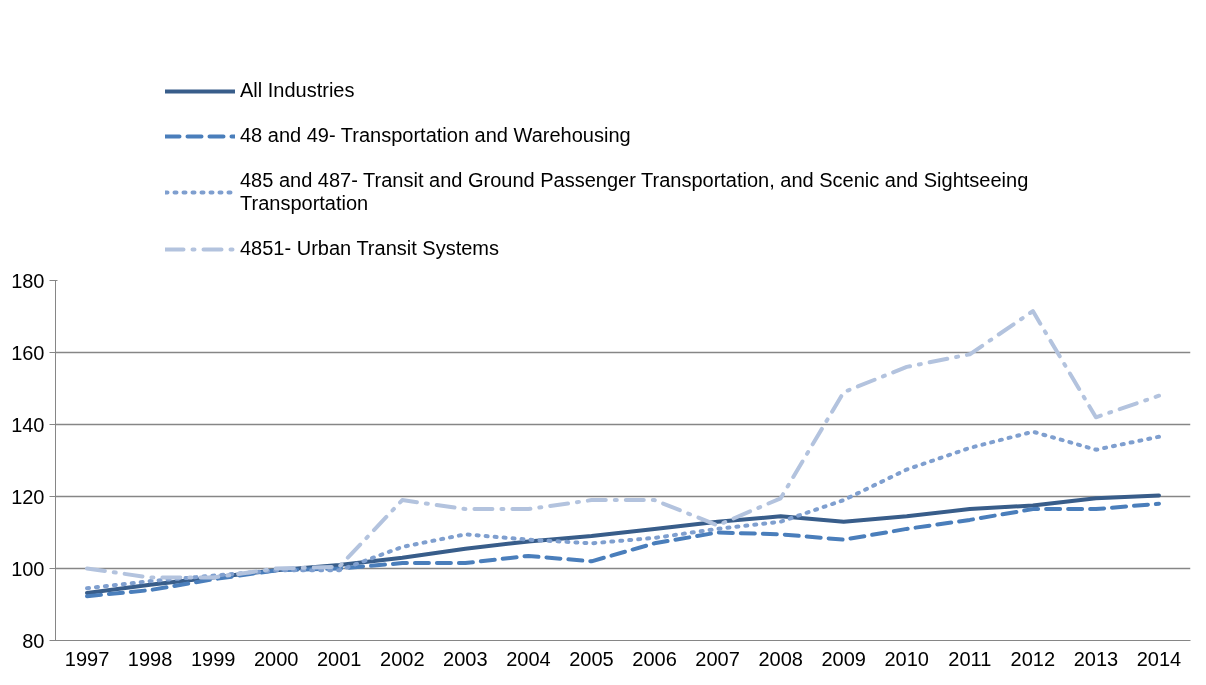  Describe the element at coordinates (28, 568) in the screenshot. I see `y-tick-label: 100` at that location.